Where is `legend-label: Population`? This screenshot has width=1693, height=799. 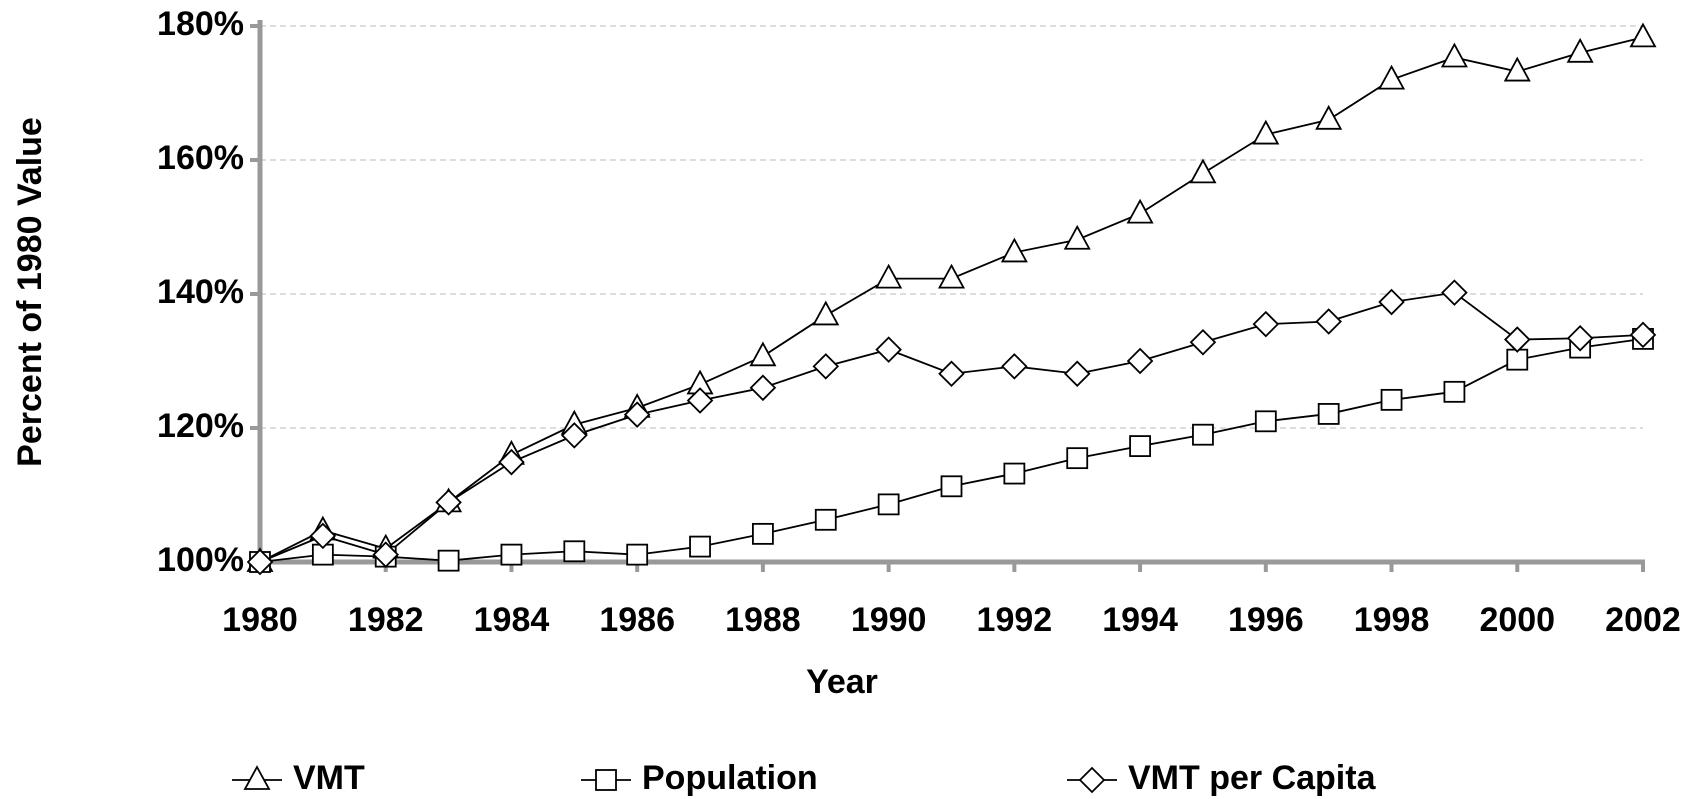 legend-label: Population is located at coordinates (730, 778).